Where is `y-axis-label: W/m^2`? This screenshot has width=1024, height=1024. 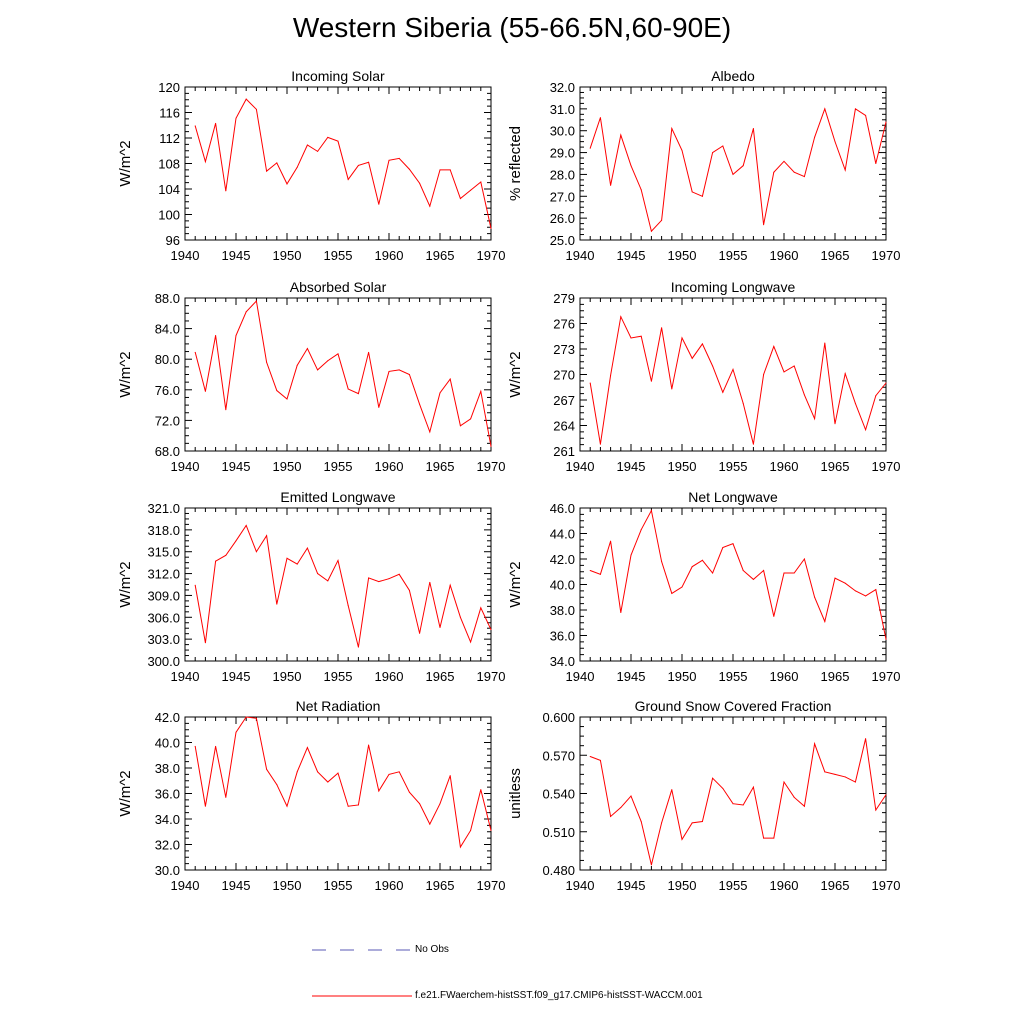 y-axis-label: W/m^2 is located at coordinates (515, 374).